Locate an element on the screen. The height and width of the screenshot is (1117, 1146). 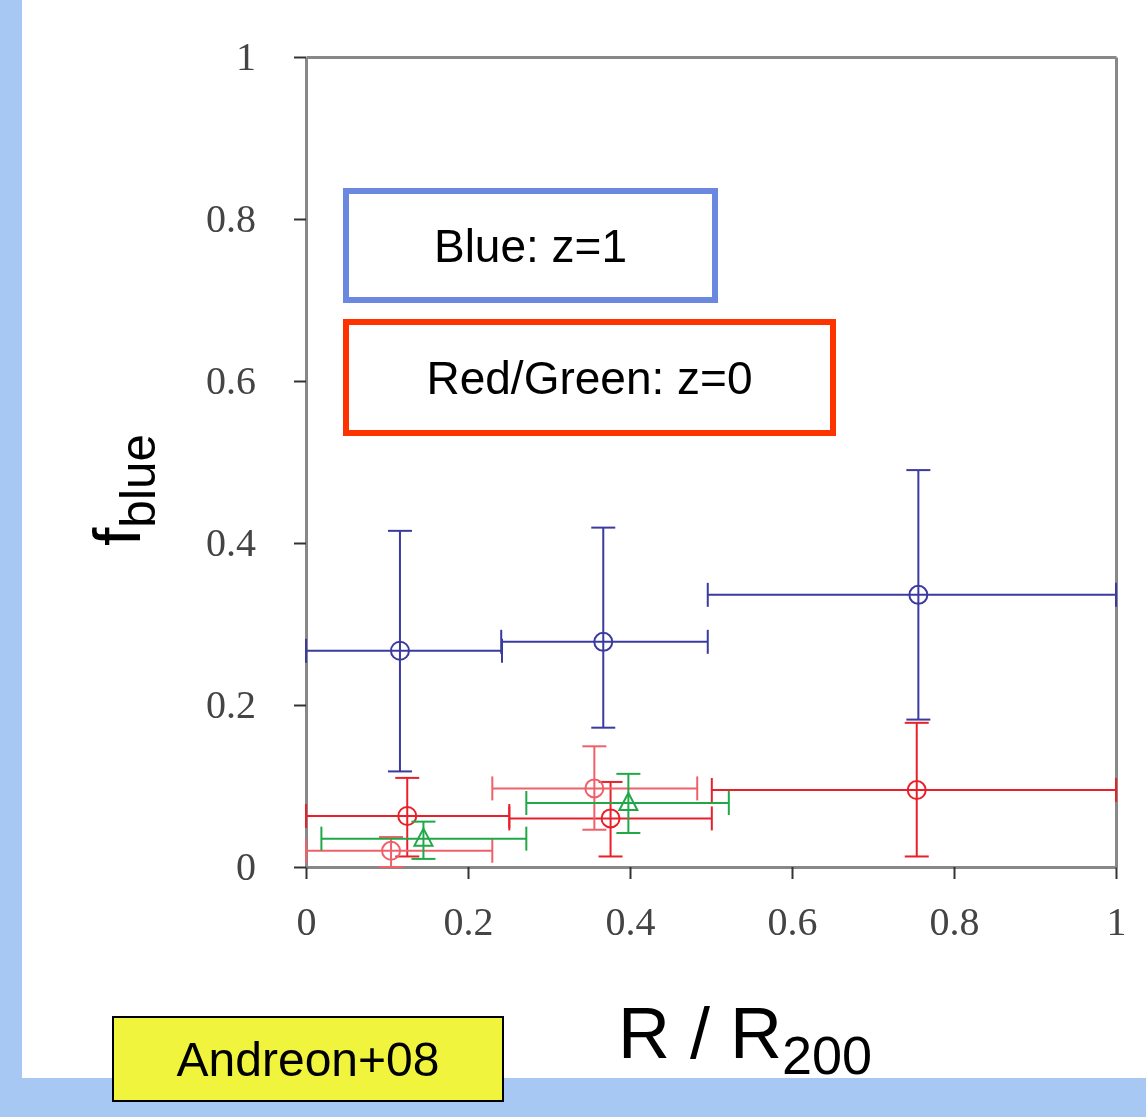
x-tick-label: 0.6 is located at coordinates (792, 922).